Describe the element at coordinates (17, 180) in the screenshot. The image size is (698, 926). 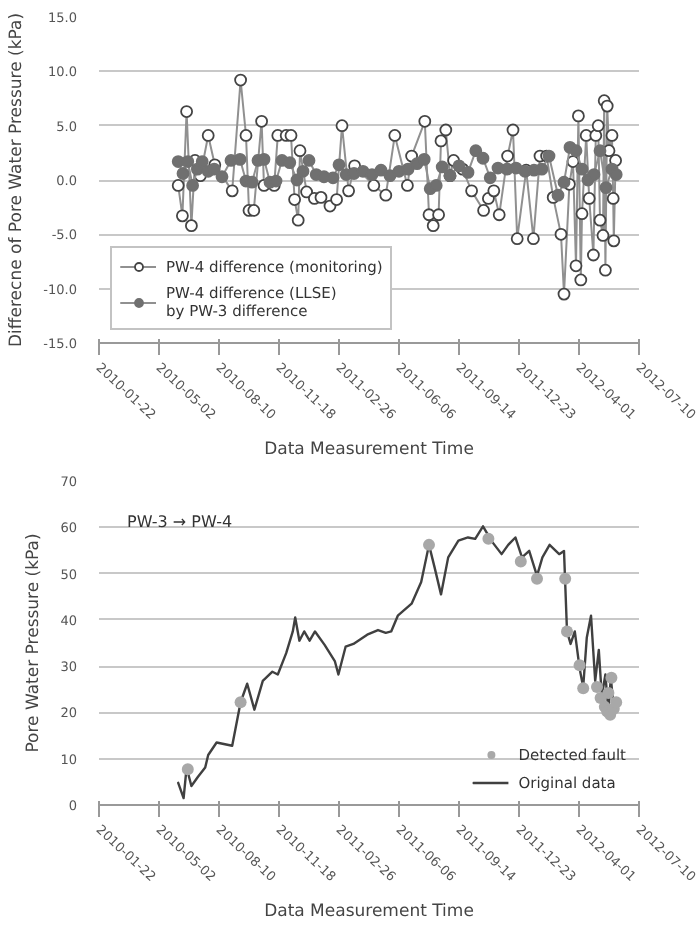
I see `y-axis-title: Differecne of Pore Water Pressure (kPa)` at that location.